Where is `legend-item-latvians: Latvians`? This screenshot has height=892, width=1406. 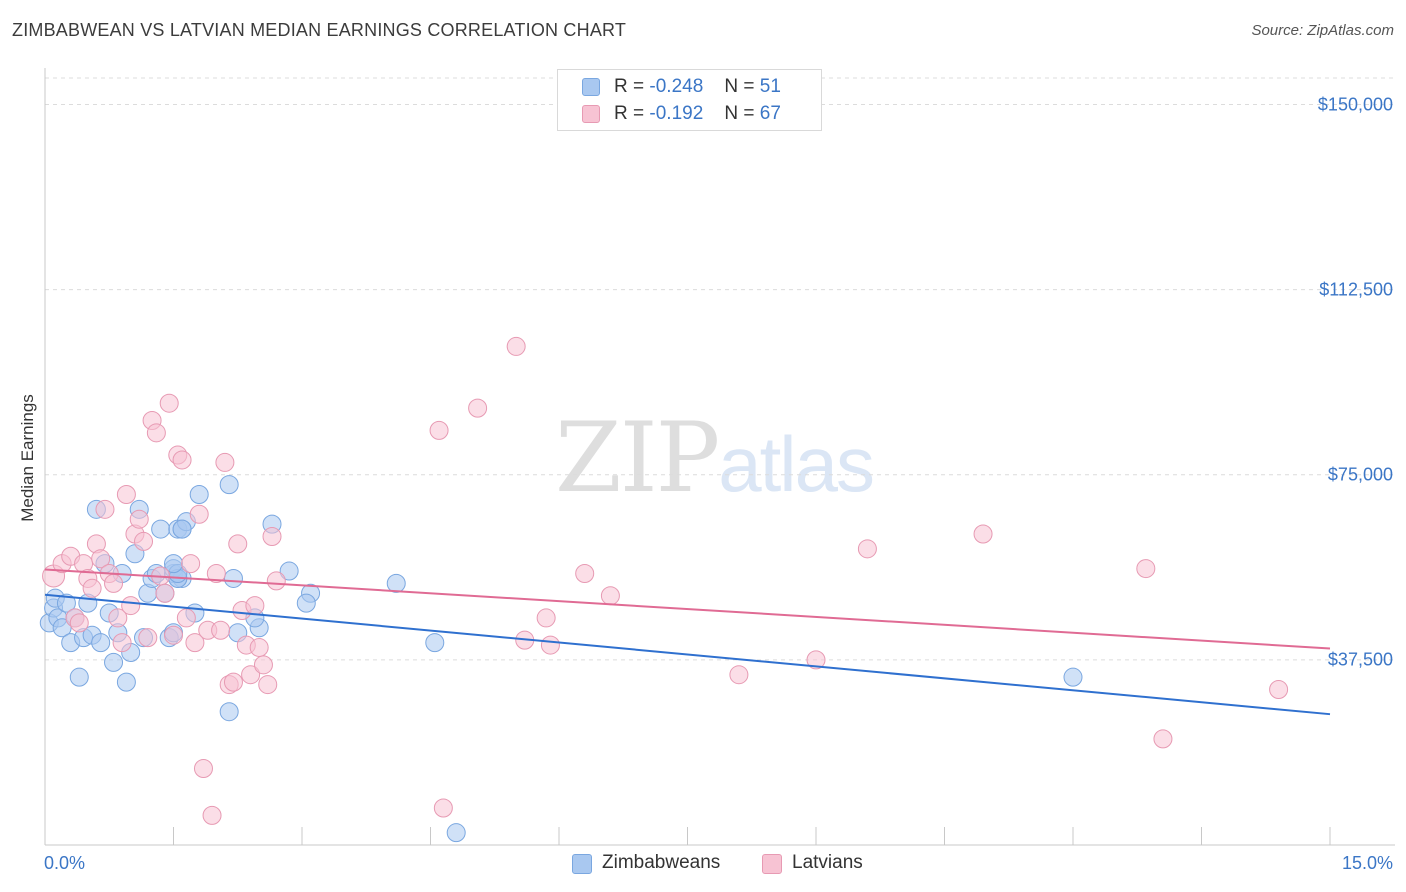
legend-item-latvians: Latvians is located at coordinates (822, 864).